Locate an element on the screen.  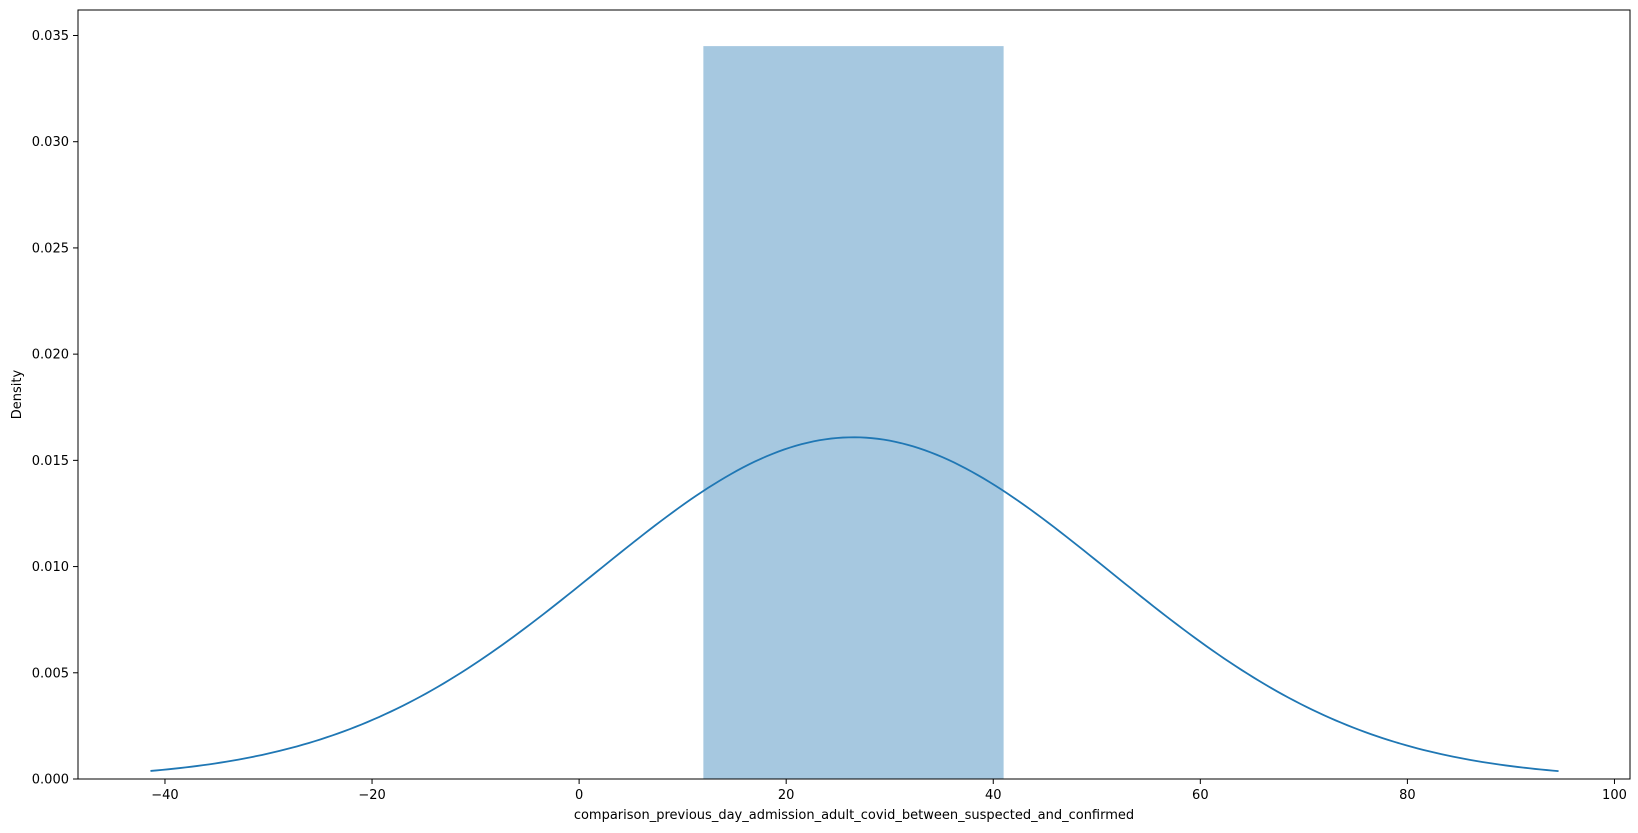
y-tick-label: 0.035 is located at coordinates (50, 36).